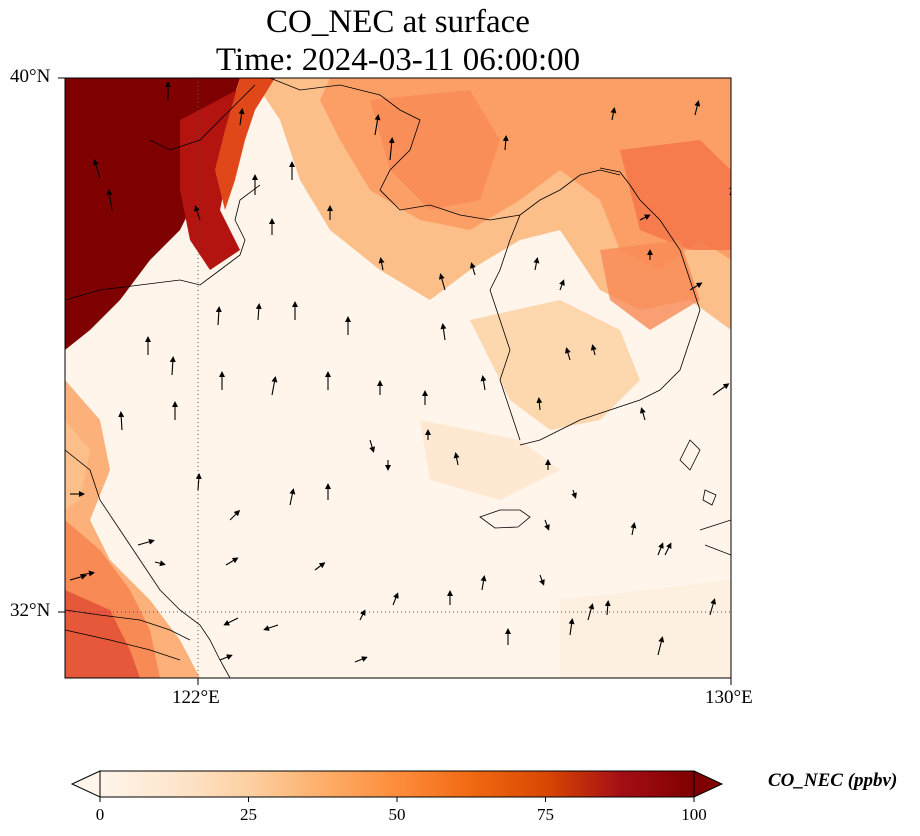 This screenshot has height=836, width=920. What do you see at coordinates (196, 697) in the screenshot?
I see `lon-tick-122: 122°E` at bounding box center [196, 697].